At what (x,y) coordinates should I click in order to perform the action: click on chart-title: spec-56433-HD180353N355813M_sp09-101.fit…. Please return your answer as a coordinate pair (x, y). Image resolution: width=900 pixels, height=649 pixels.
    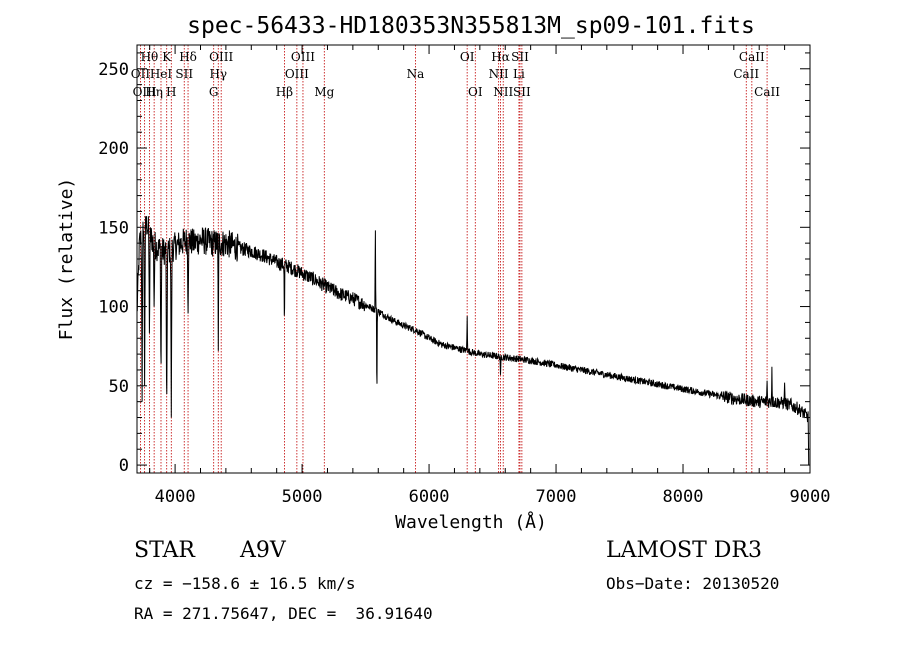
    Looking at the image, I should click on (471, 26).